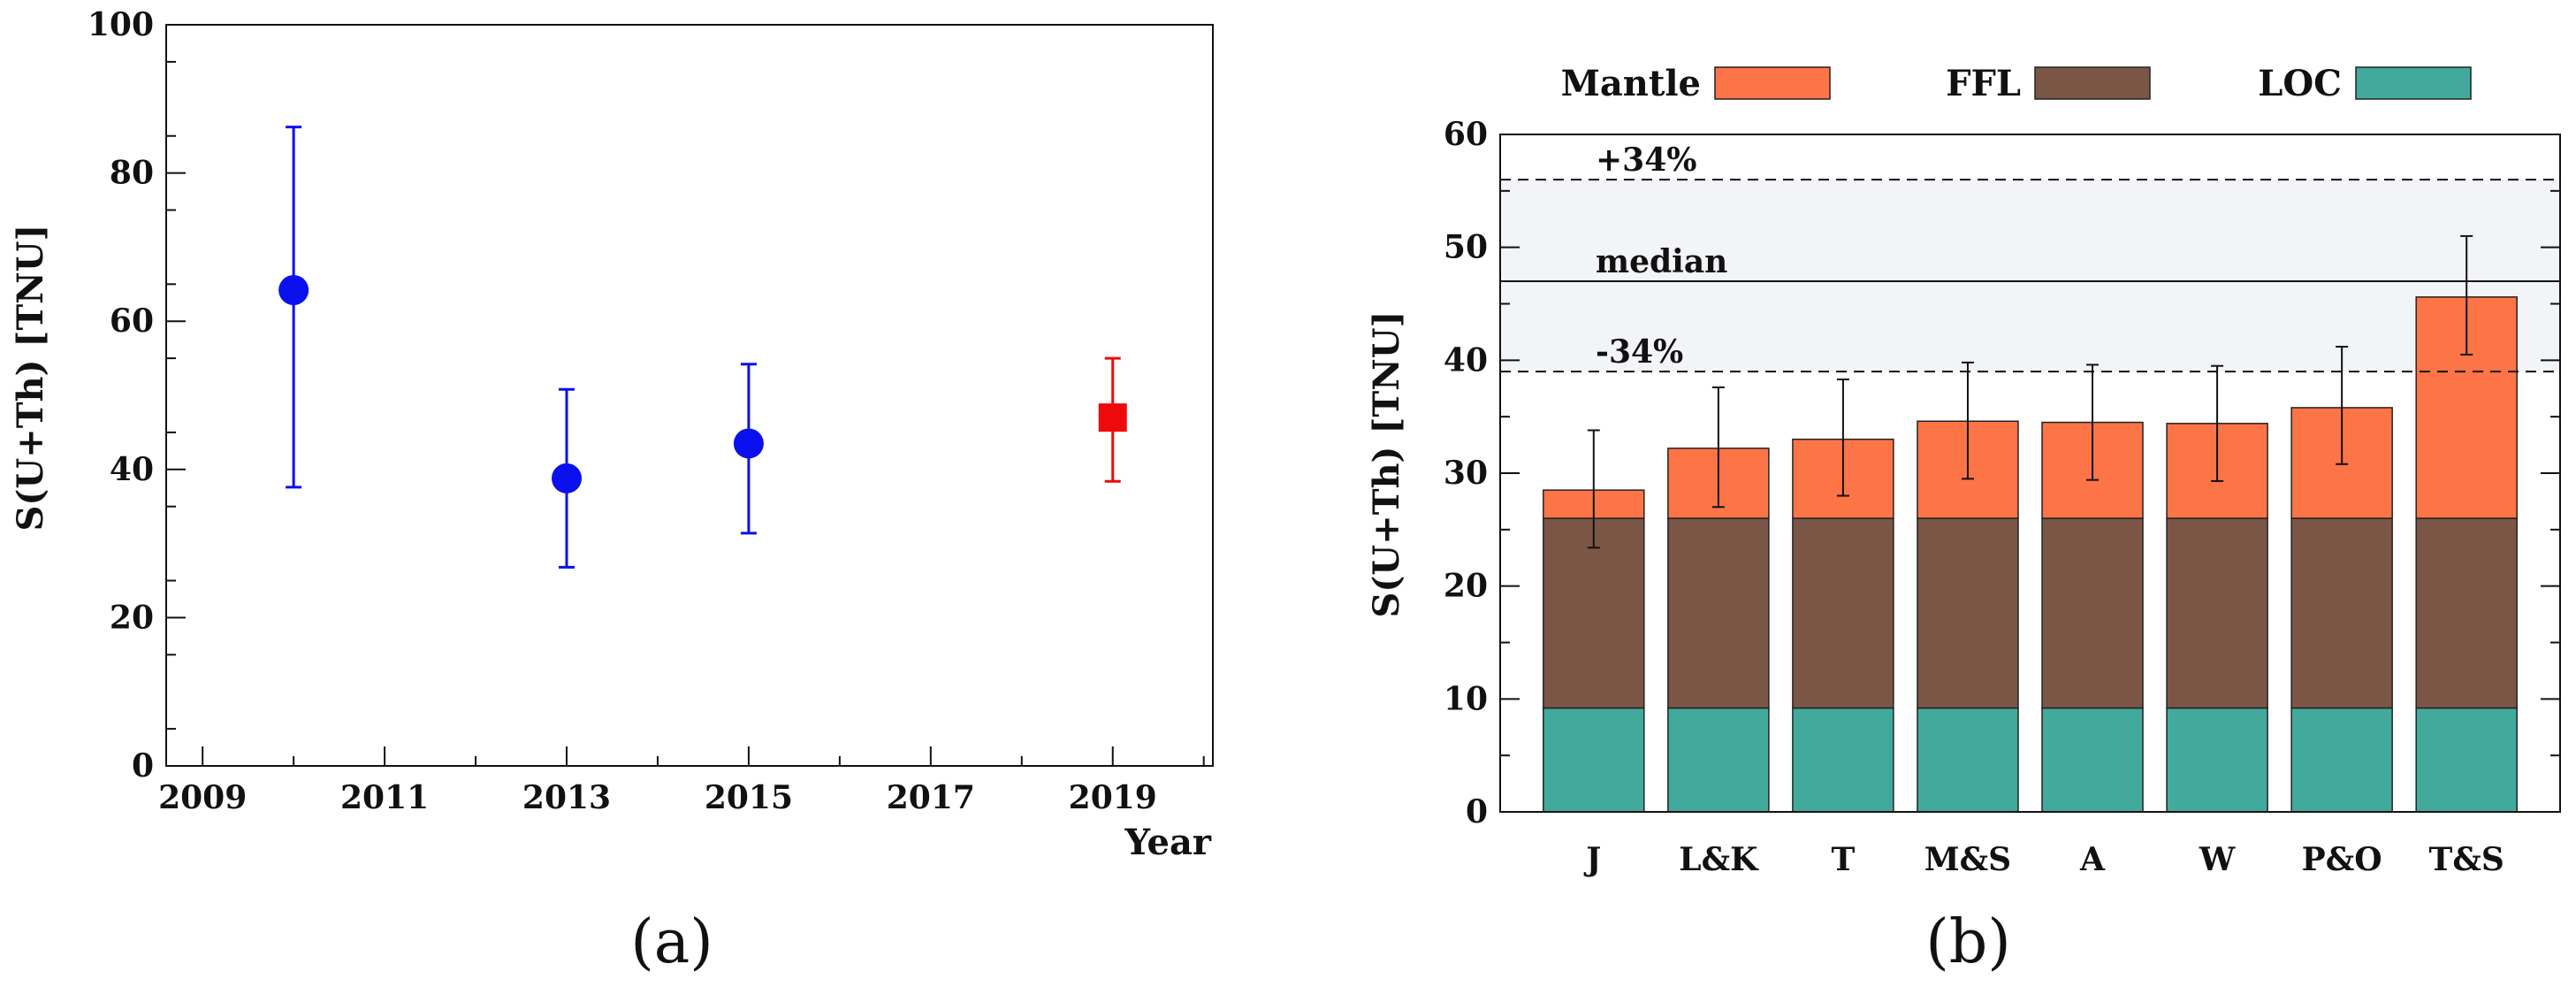 Image resolution: width=2576 pixels, height=987 pixels. What do you see at coordinates (1631, 83) in the screenshot?
I see `legend-label-mantle: Mantle` at bounding box center [1631, 83].